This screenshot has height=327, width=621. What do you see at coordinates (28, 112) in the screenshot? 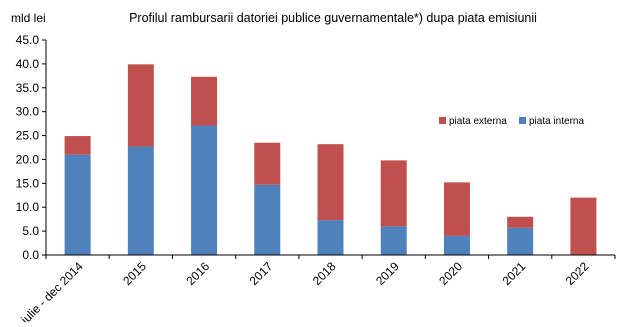
I see `y-tick-label: 30.0` at bounding box center [28, 112].